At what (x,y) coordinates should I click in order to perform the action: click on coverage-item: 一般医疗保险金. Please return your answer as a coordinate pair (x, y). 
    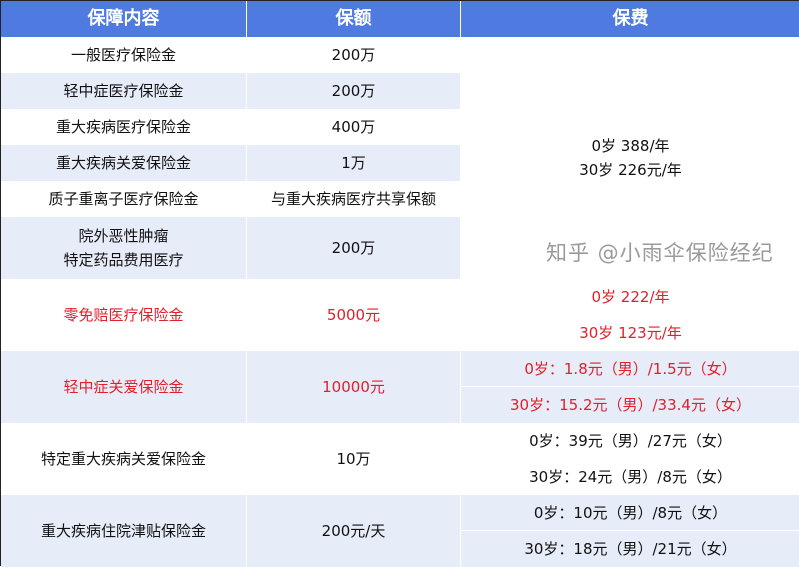
    Looking at the image, I should click on (124, 55).